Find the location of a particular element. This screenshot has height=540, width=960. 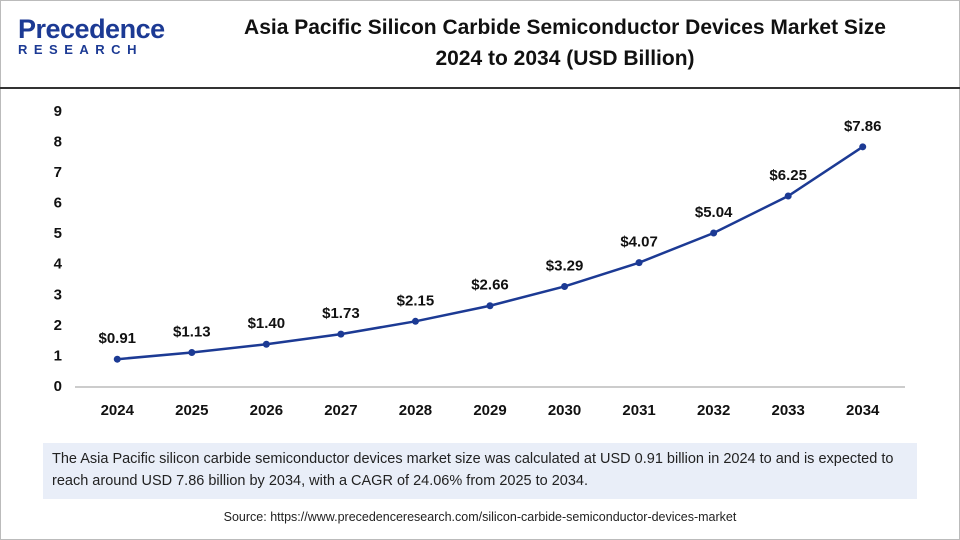

x-tick-label: 2030 is located at coordinates (564, 410).